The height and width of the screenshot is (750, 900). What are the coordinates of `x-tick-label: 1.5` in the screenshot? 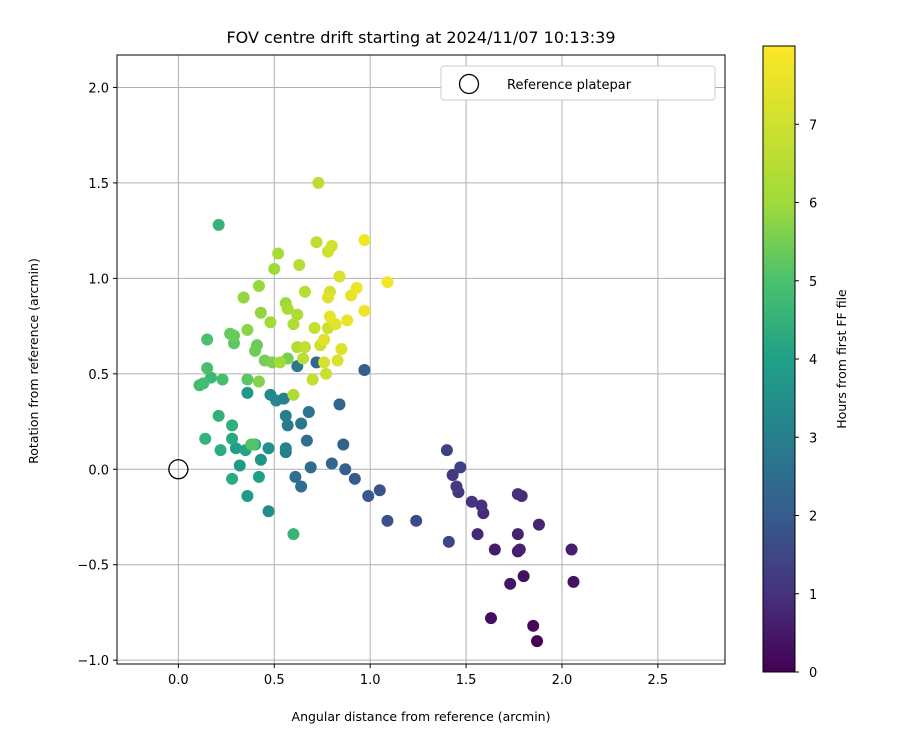 It's located at (466, 680).